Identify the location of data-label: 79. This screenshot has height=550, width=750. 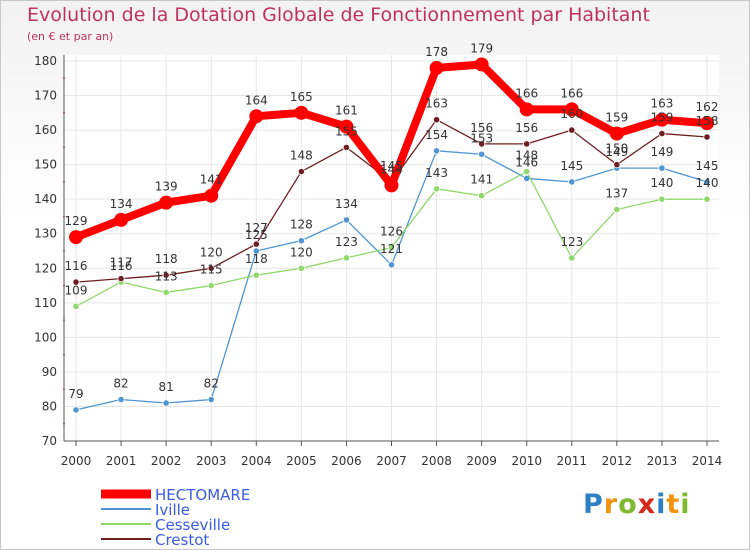
(75, 394).